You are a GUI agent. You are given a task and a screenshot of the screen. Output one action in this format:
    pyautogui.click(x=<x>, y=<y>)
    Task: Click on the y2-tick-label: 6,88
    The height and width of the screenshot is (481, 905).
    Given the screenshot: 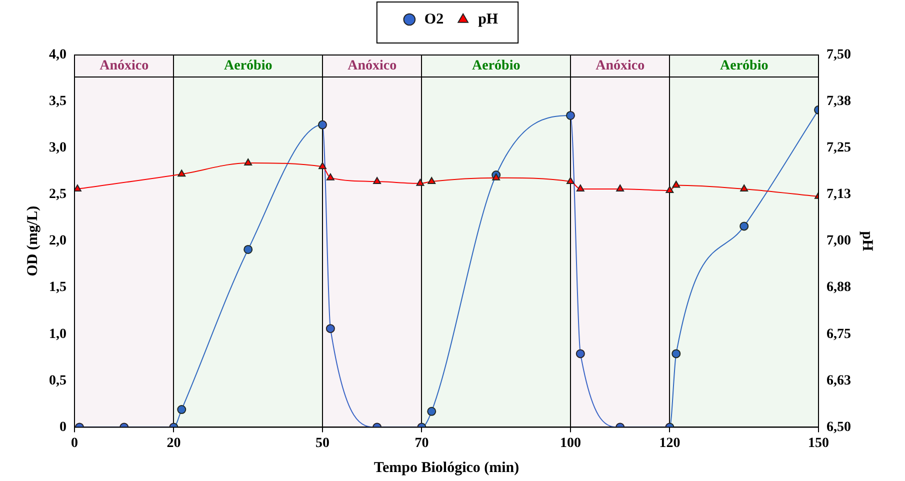 What is the action you would take?
    pyautogui.click(x=838, y=288)
    